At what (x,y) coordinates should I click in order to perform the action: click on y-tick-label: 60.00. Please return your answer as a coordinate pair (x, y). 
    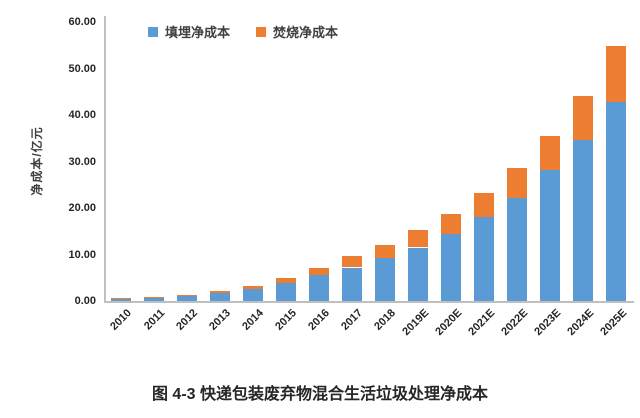
    Looking at the image, I should click on (82, 22).